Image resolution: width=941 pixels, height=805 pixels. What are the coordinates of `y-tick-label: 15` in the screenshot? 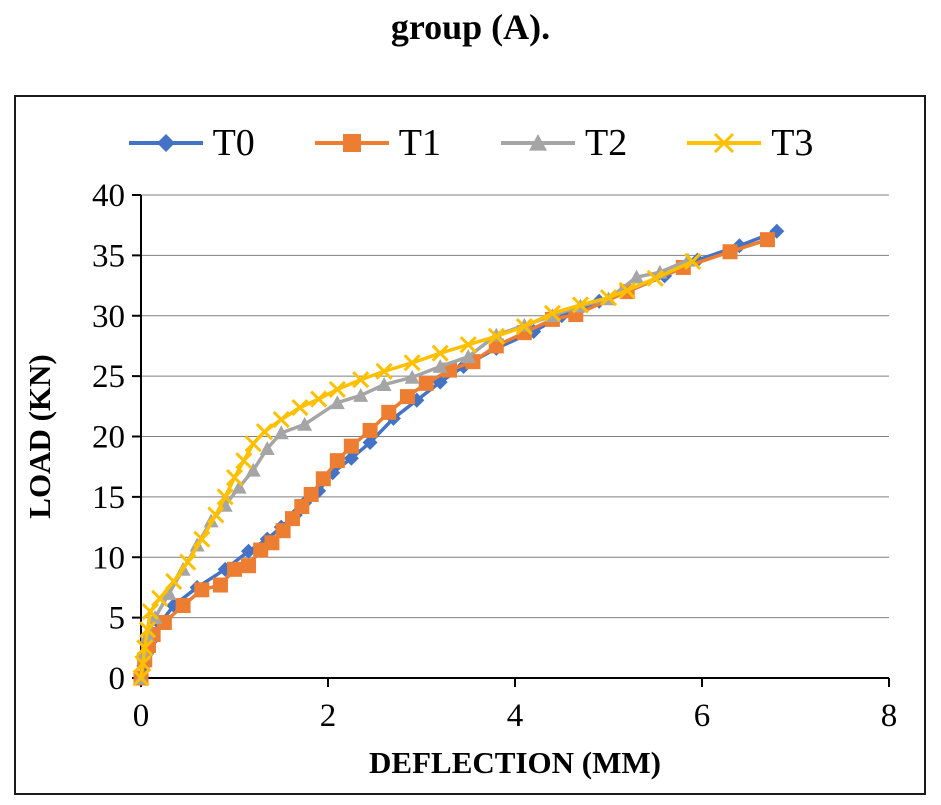 It's located at (108, 498).